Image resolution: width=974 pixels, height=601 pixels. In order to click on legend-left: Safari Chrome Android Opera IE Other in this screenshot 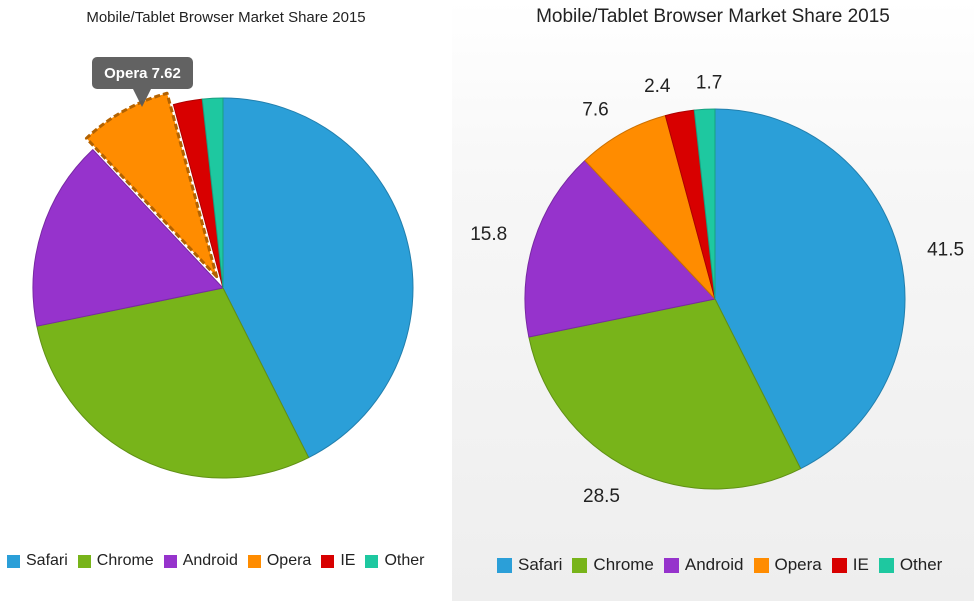, I will do `click(220, 561)`.